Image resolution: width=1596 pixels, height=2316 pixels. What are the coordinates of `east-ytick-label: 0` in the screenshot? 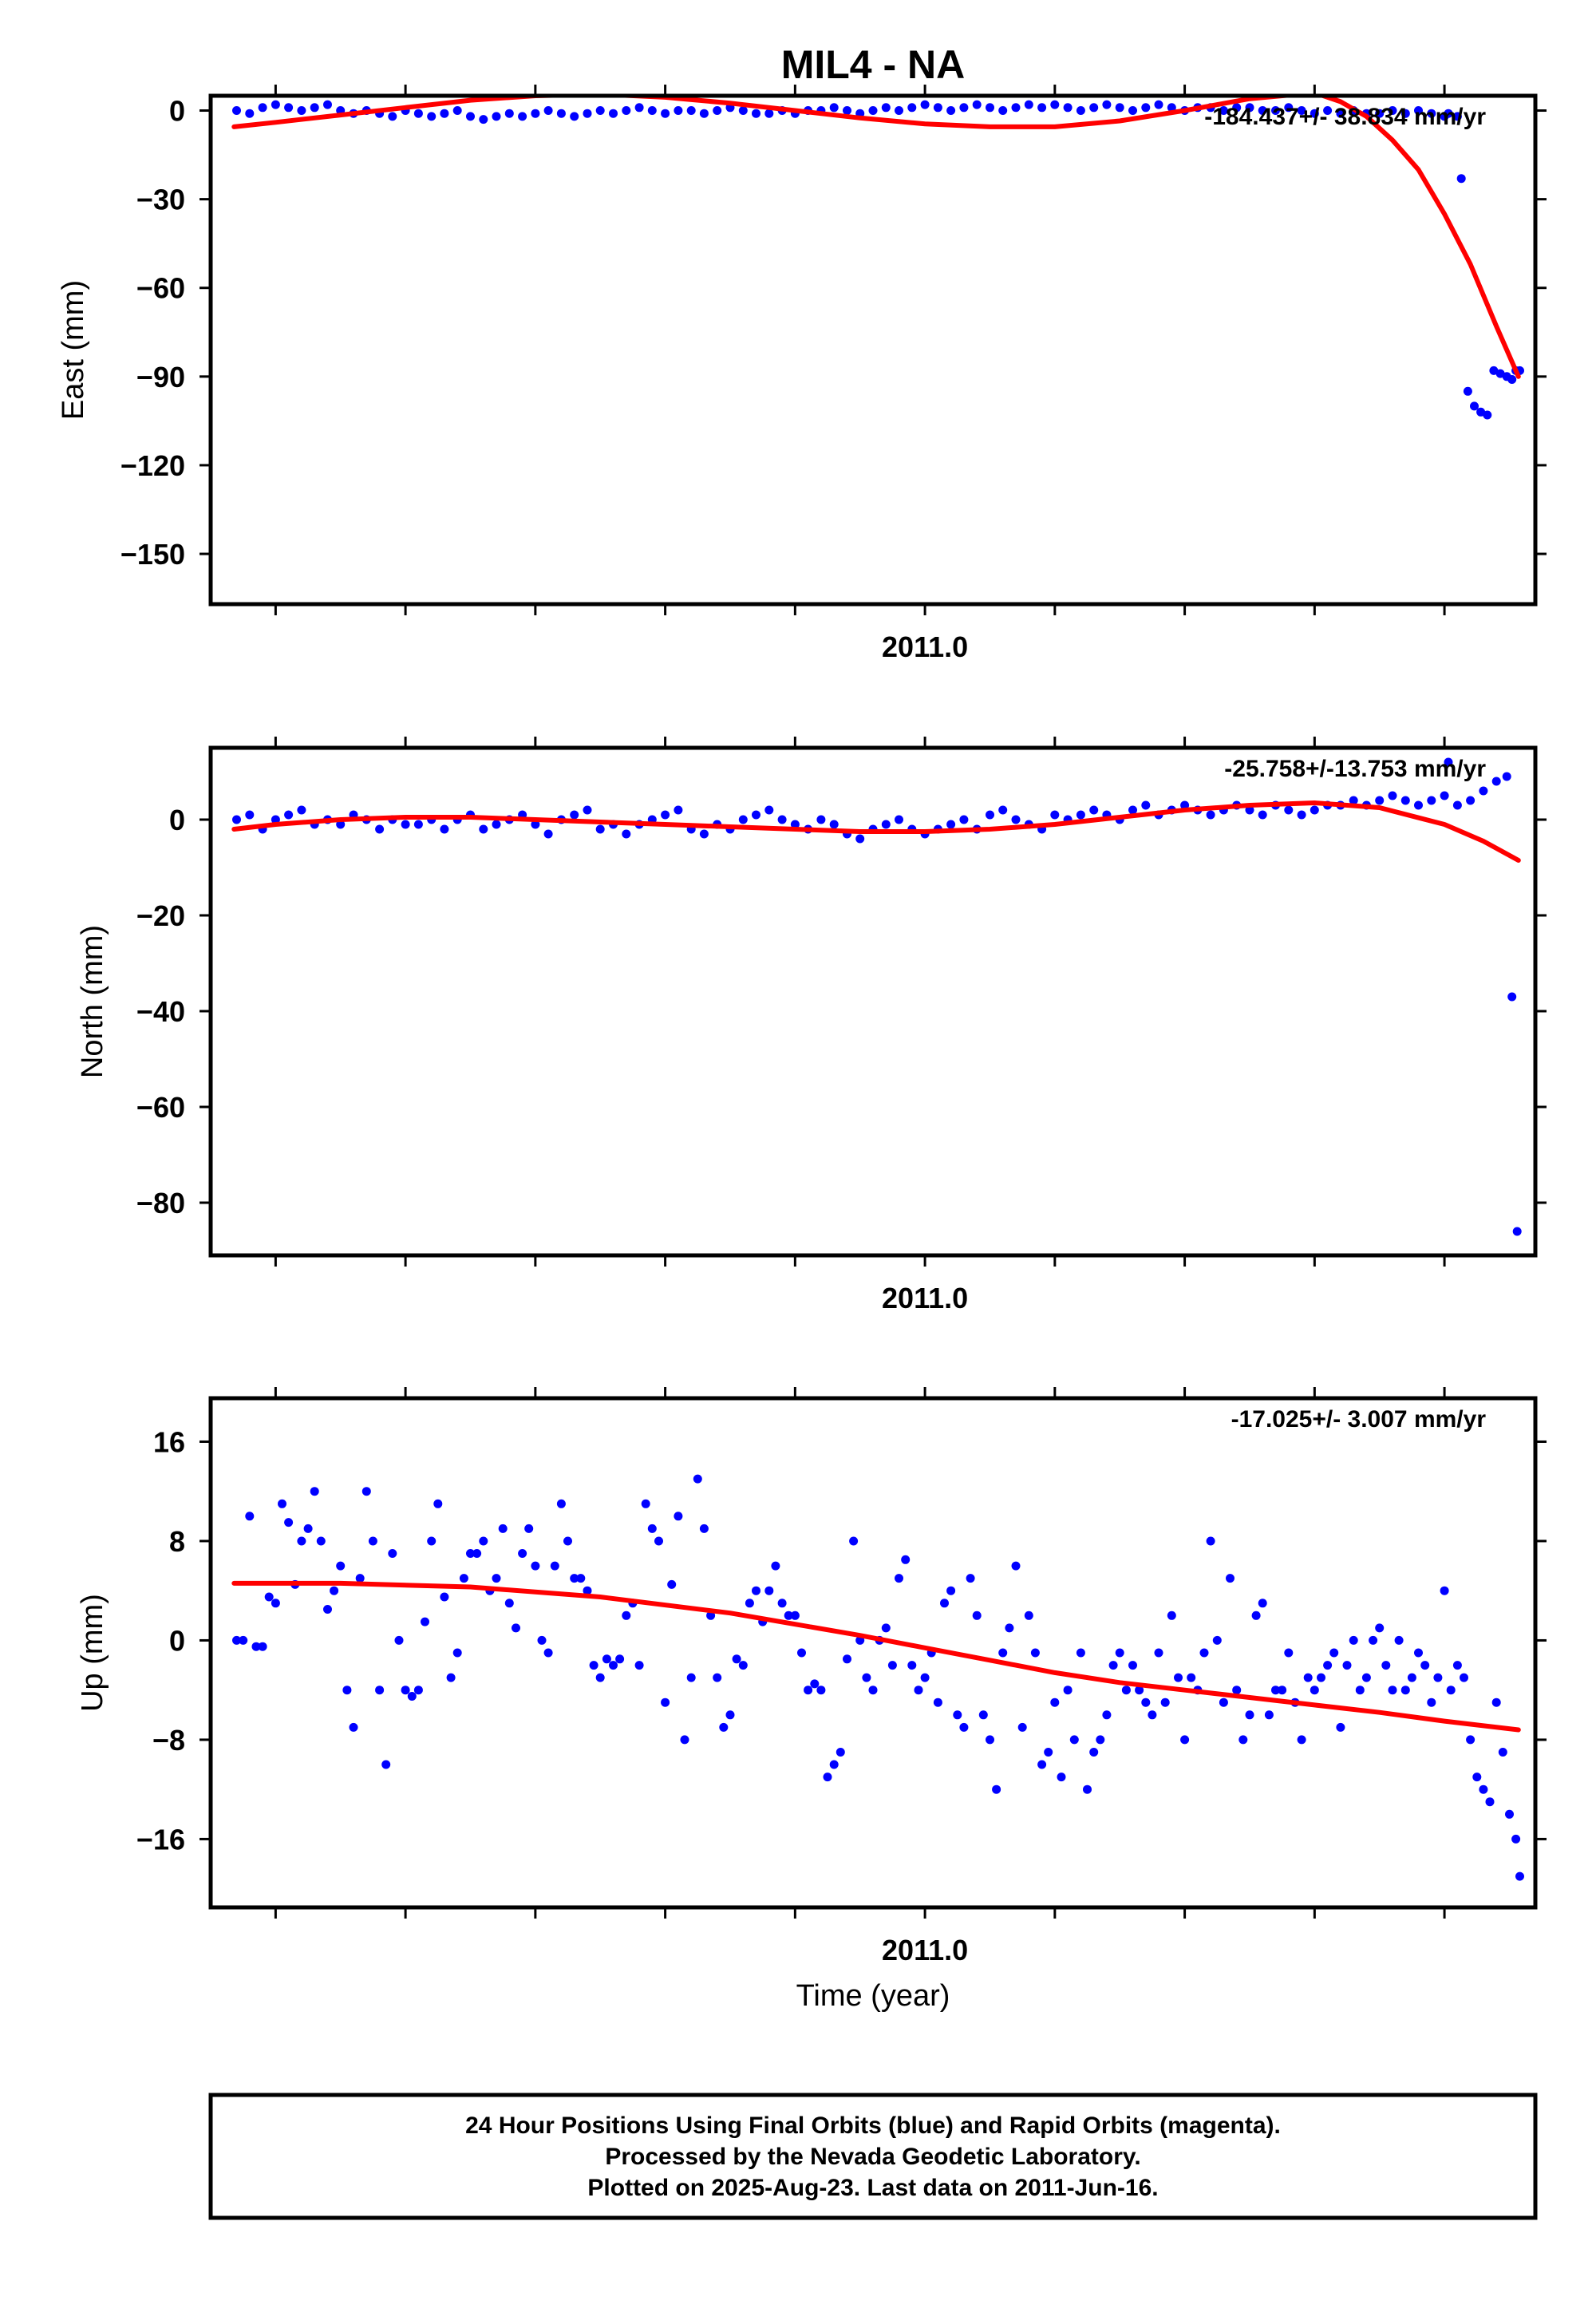 It's located at (177, 111).